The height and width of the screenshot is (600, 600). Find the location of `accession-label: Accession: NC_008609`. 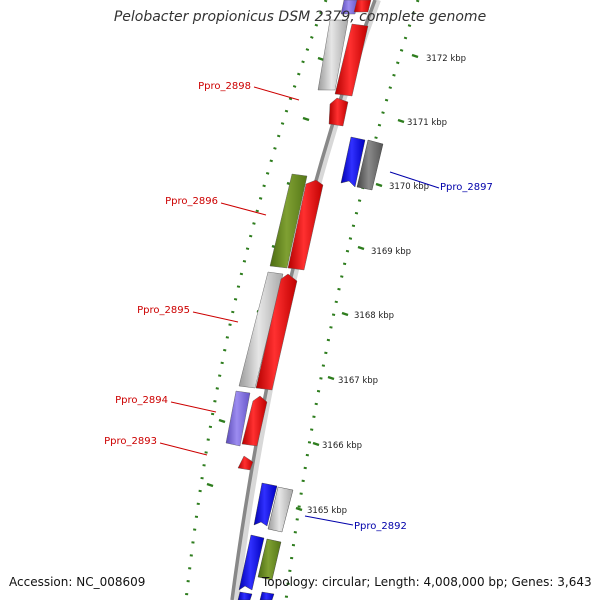

accession-label: Accession: NC_008609 is located at coordinates (77, 582).